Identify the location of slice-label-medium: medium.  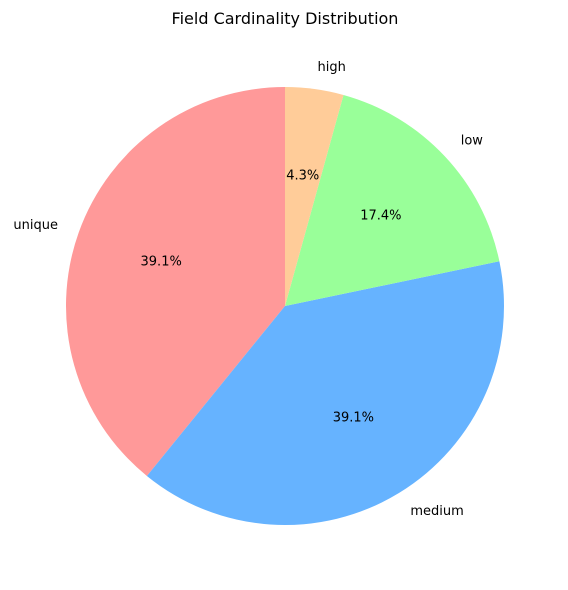
(436, 511).